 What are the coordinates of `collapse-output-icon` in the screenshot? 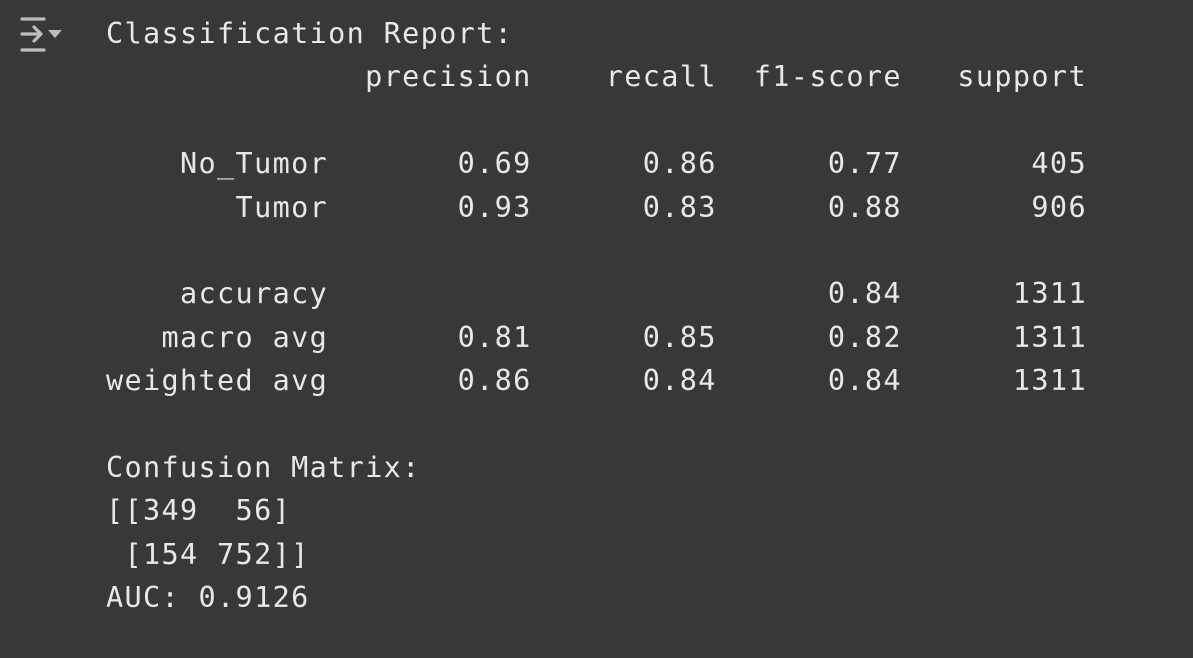 It's located at (41, 36).